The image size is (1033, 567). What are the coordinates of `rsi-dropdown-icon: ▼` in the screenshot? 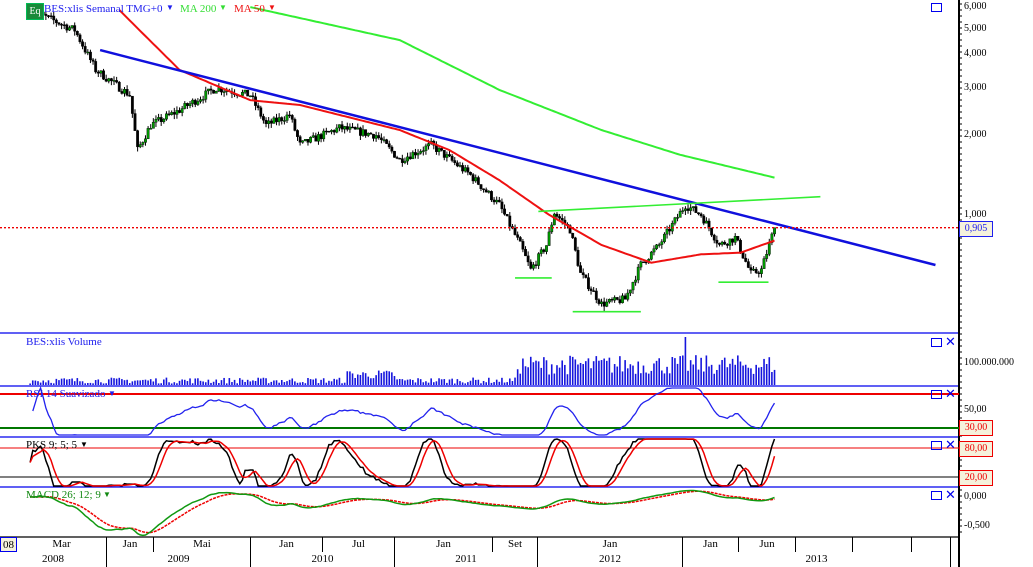 It's located at (112, 393).